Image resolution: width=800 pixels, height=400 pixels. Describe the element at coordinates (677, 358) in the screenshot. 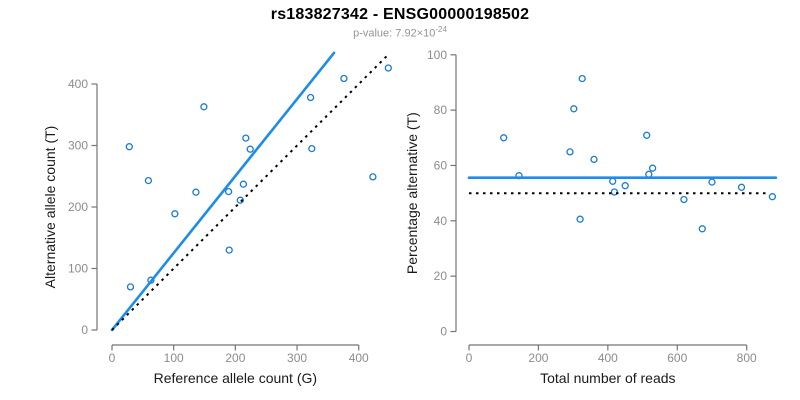

I see `x-tick-label: 600` at that location.